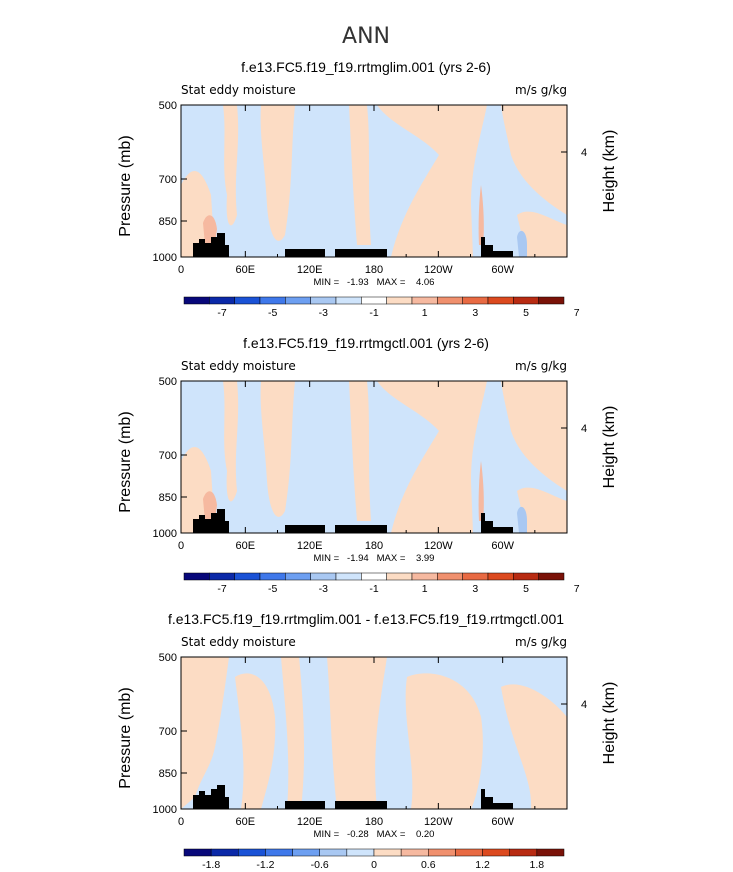 The width and height of the screenshot is (733, 872). What do you see at coordinates (320, 865) in the screenshot?
I see `colorbar-label: -0.6` at bounding box center [320, 865].